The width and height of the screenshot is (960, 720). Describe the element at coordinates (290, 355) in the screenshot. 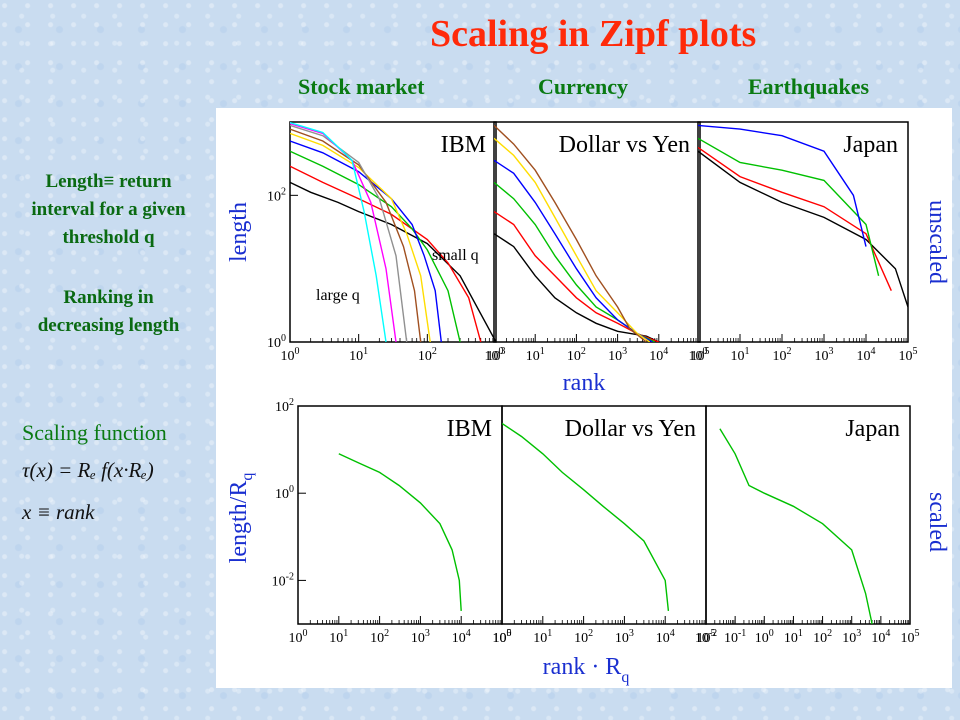

I see `x-tick-label-0-0: 10⁰` at that location.